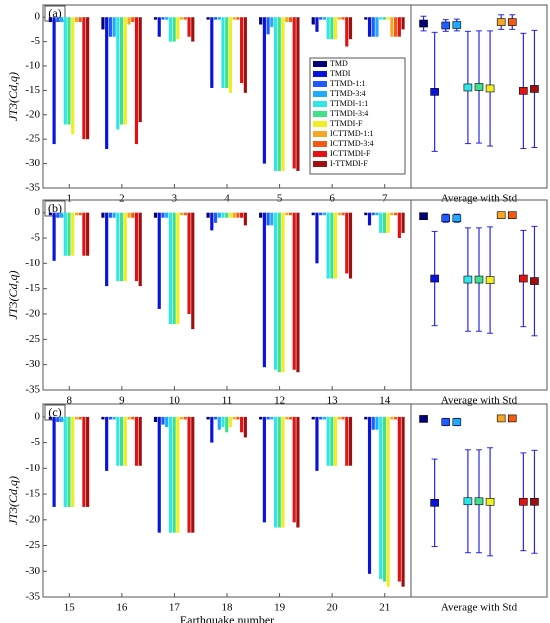  What do you see at coordinates (36, 41) in the screenshot?
I see `y-tick-label: -5` at bounding box center [36, 41].